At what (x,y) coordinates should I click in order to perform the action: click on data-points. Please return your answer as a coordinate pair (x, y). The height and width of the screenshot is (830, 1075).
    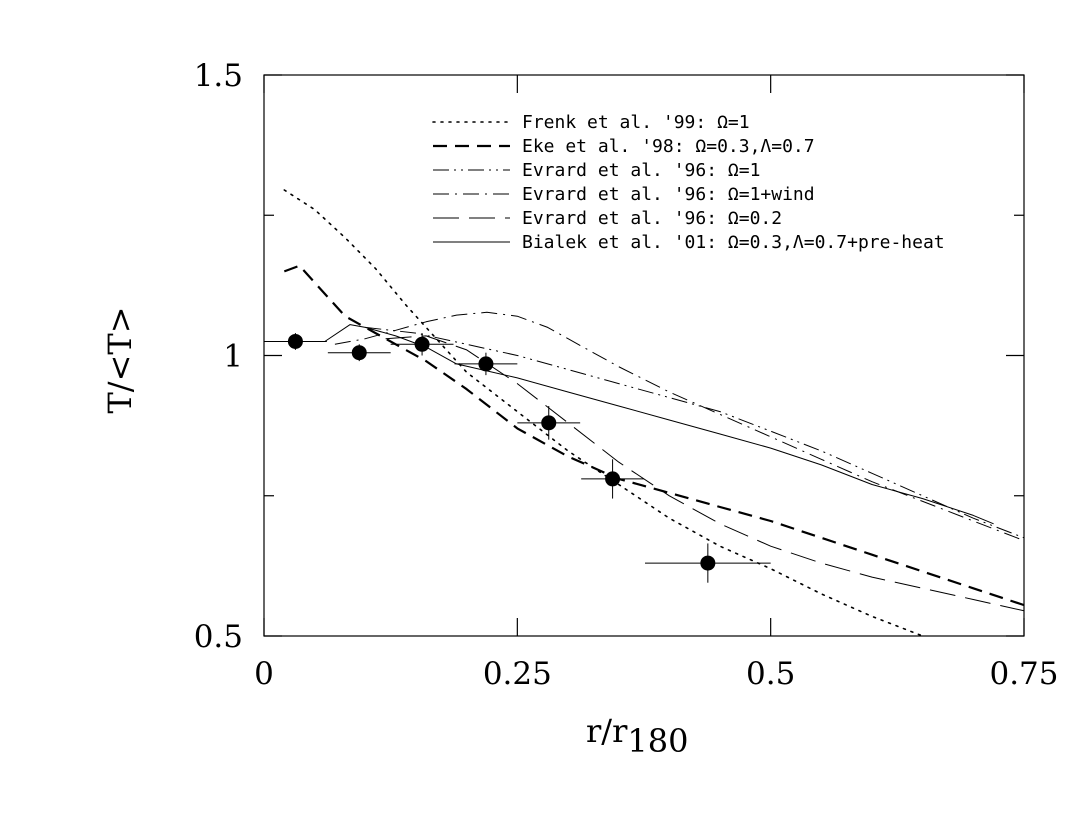
    Looking at the image, I should click on (517, 458).